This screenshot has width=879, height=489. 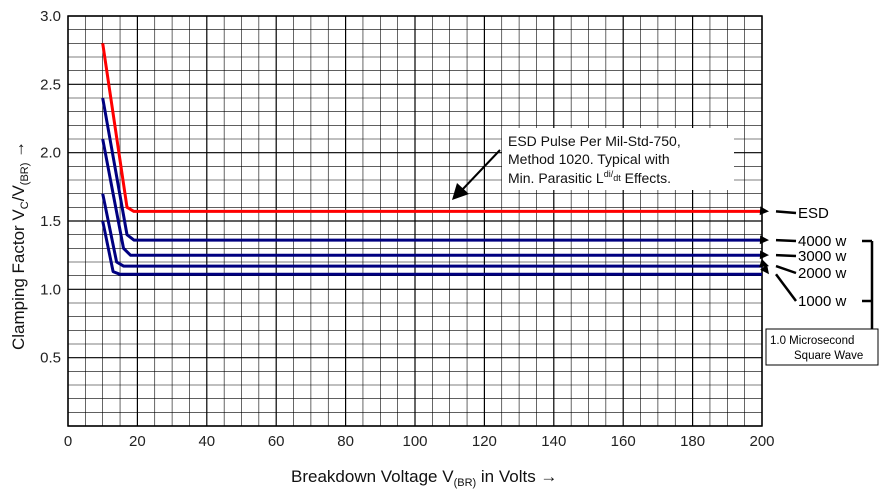 I want to click on x-tick-label: 80, so click(x=345, y=441).